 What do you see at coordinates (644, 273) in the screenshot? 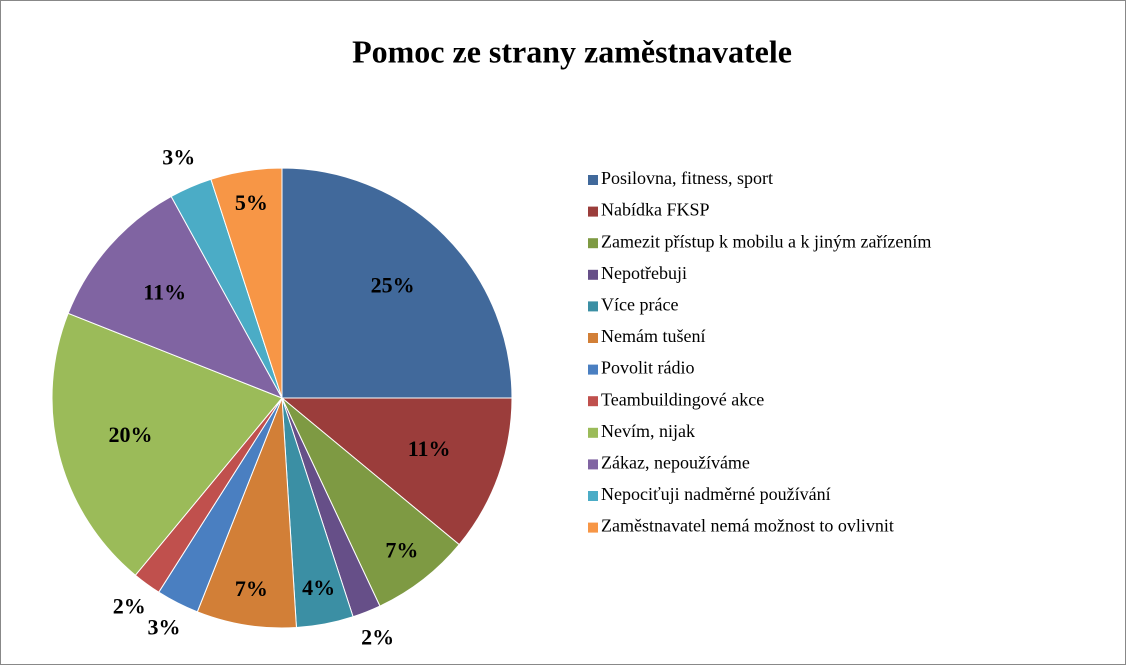
I see `legend-label: Nepotřebuji` at bounding box center [644, 273].